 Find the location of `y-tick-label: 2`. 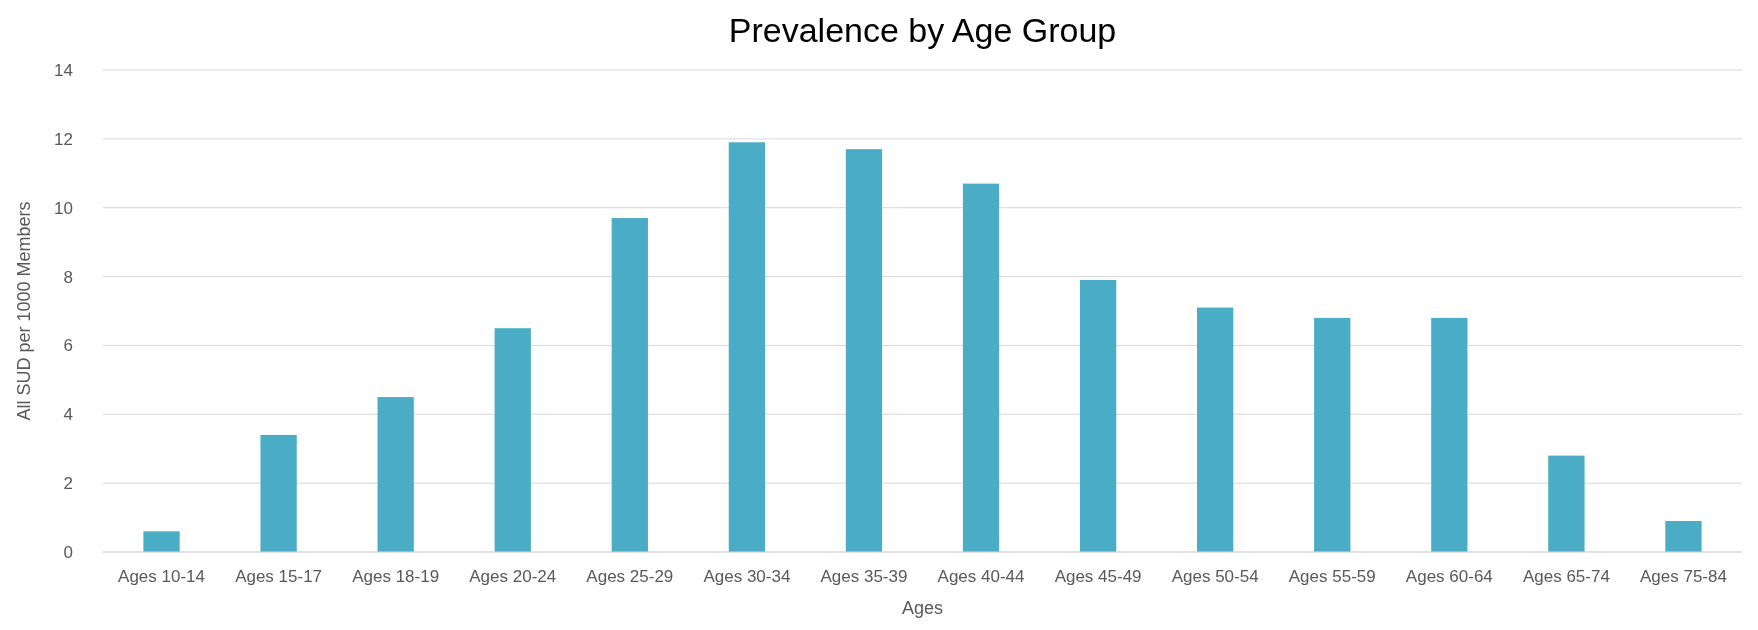

y-tick-label: 2 is located at coordinates (68, 484).